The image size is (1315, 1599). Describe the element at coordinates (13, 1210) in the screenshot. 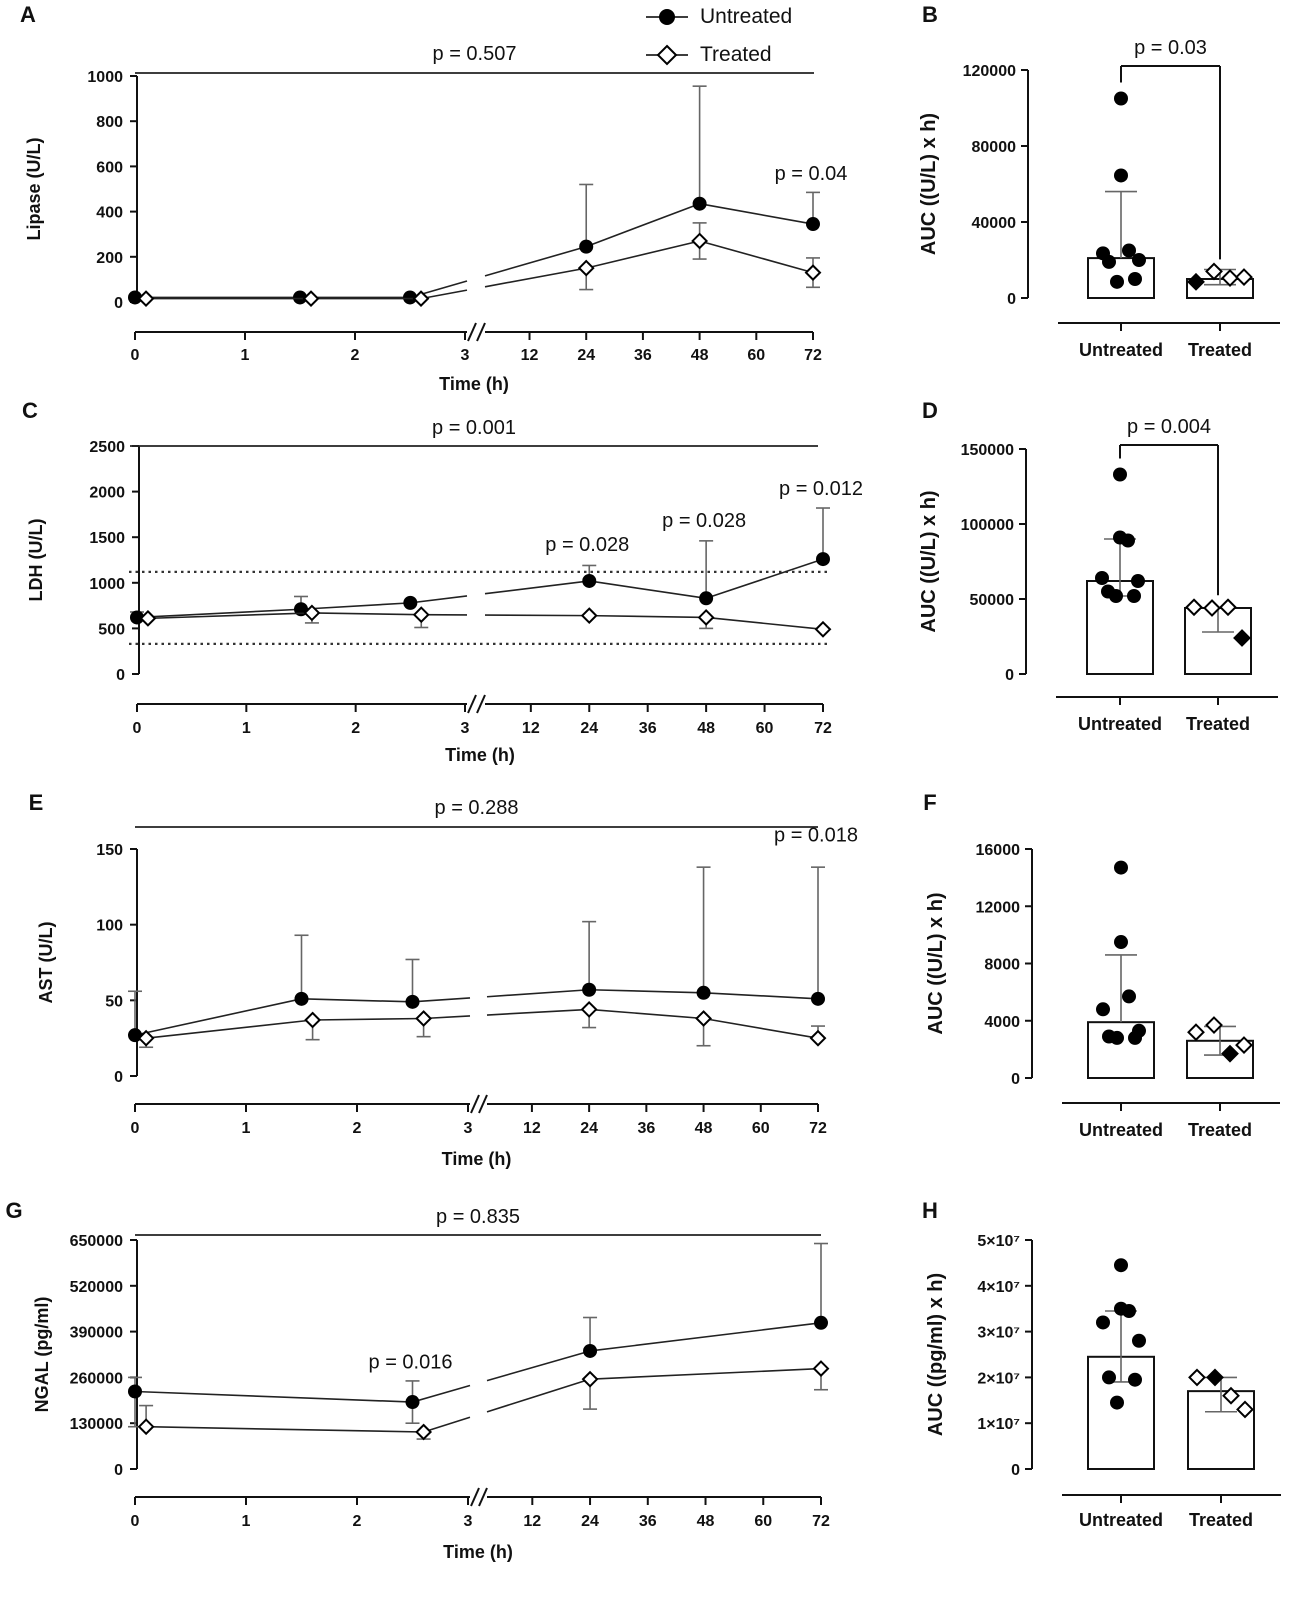

I see `panel-letter: G` at that location.